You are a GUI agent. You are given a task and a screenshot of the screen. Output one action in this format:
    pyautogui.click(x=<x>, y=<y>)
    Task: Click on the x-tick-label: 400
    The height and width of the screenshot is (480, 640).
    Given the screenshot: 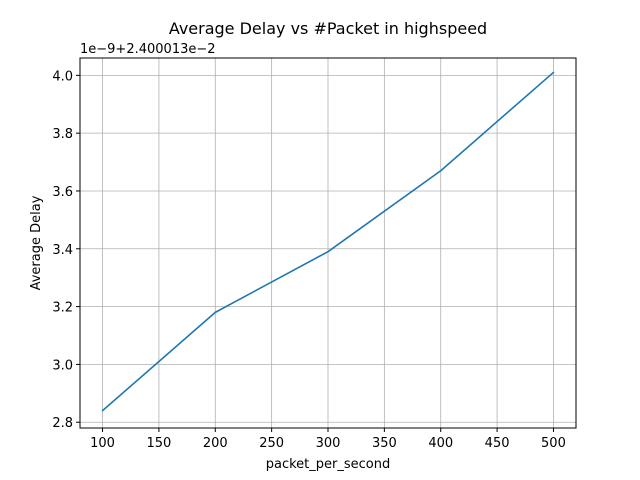 What is the action you would take?
    pyautogui.click(x=440, y=443)
    